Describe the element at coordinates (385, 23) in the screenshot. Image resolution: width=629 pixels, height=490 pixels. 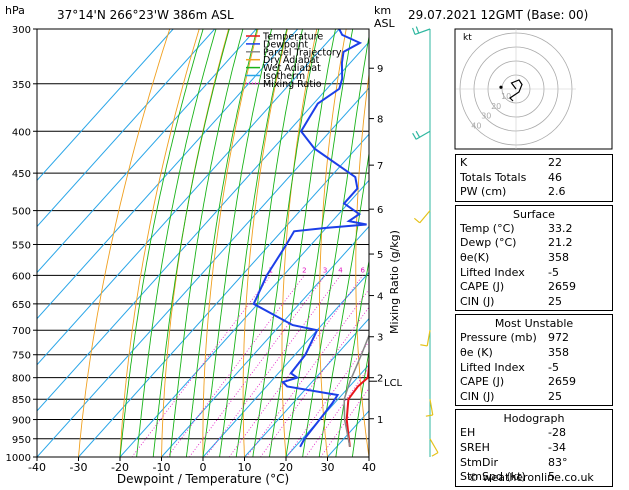
I see `asl-label: ASL` at that location.